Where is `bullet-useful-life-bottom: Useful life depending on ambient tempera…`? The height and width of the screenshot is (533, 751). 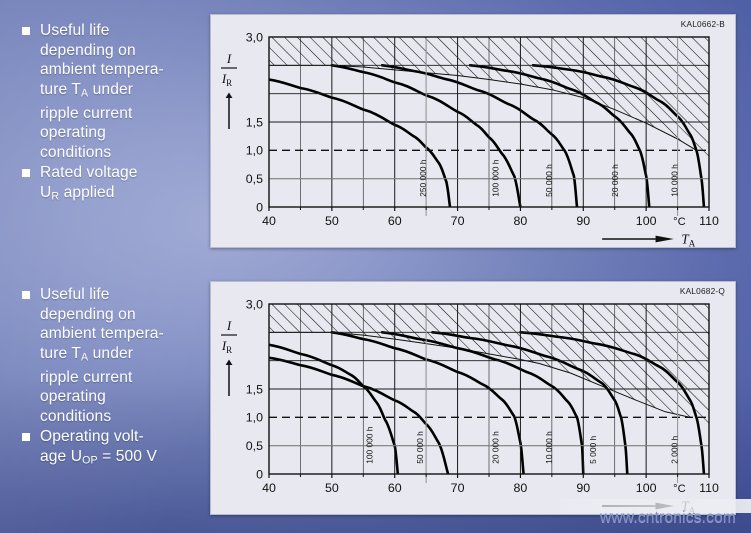
bullet-useful-life-bottom: Useful life depending on ambient tempera… is located at coordinates (117, 355).